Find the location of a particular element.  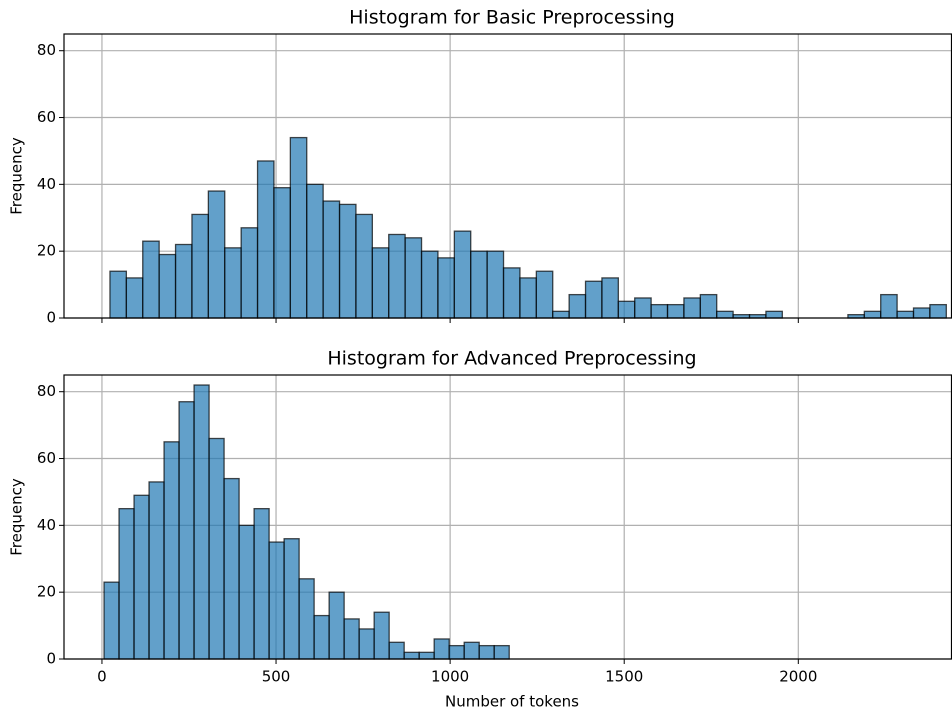

x-tick-label: 500 is located at coordinates (276, 677).